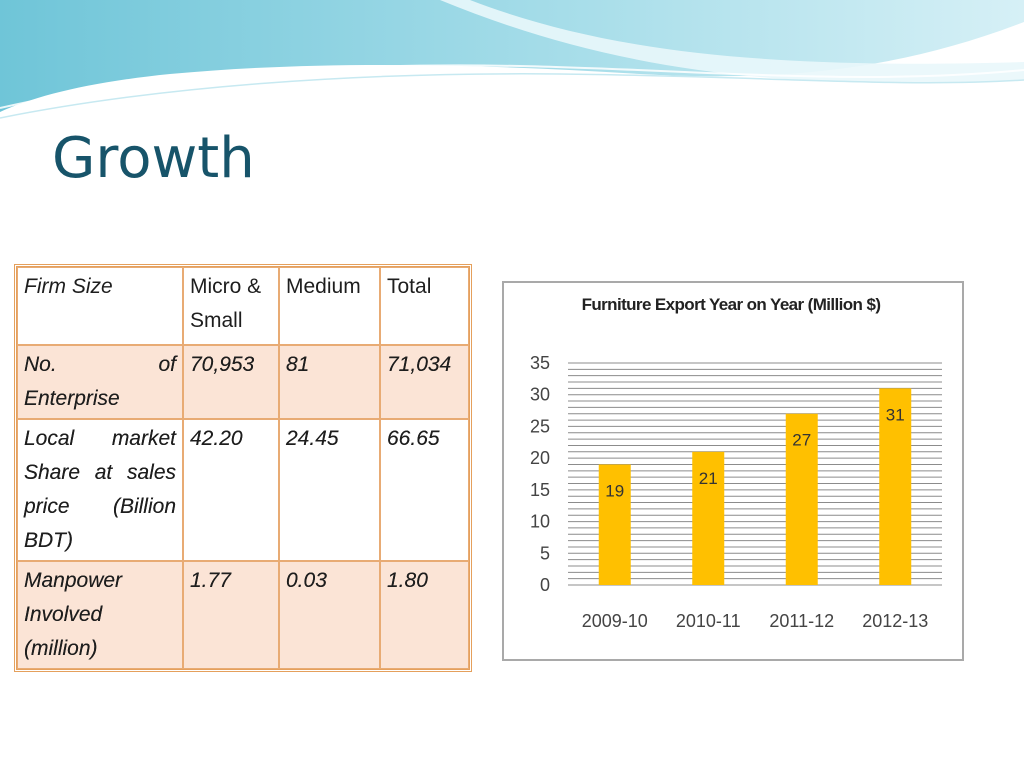 The width and height of the screenshot is (1024, 768). What do you see at coordinates (231, 306) in the screenshot?
I see `header-micro-small: Micro & Small` at bounding box center [231, 306].